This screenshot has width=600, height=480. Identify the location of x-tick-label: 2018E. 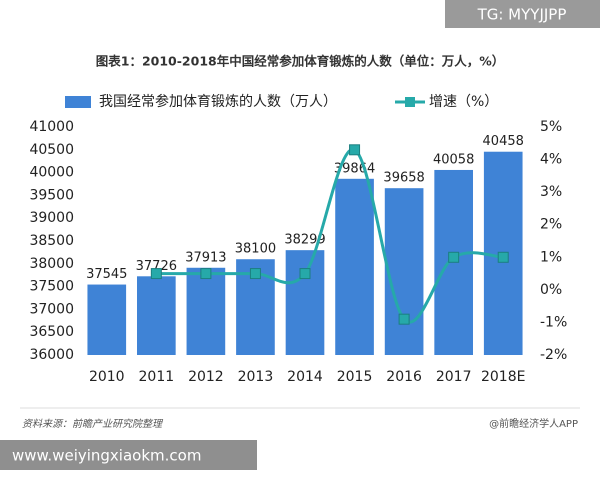
(503, 377).